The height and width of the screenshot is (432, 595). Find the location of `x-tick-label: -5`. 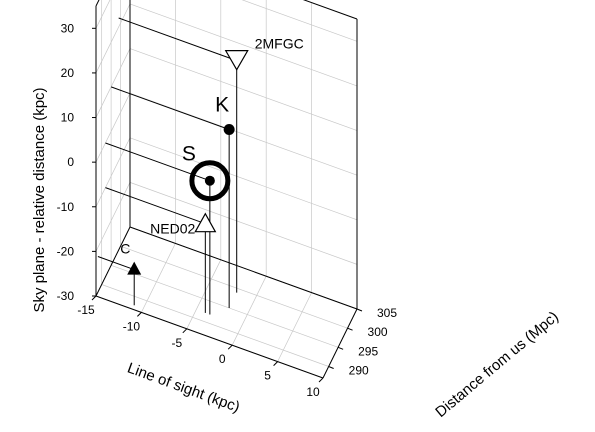

x-tick-label: -5 is located at coordinates (176, 343).